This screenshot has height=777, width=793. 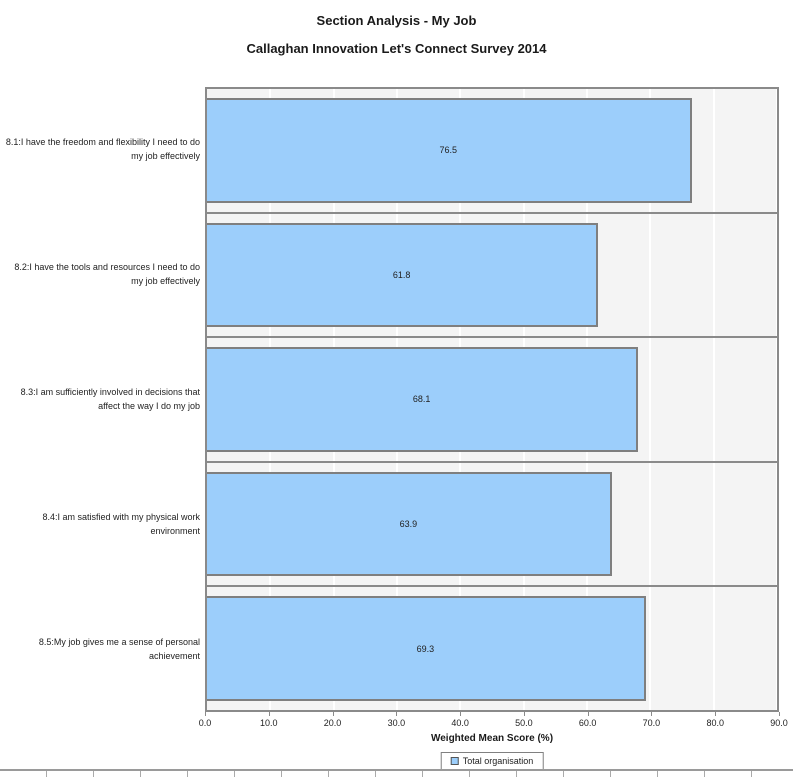 What do you see at coordinates (269, 723) in the screenshot?
I see `x-tick-label: 10.0` at bounding box center [269, 723].